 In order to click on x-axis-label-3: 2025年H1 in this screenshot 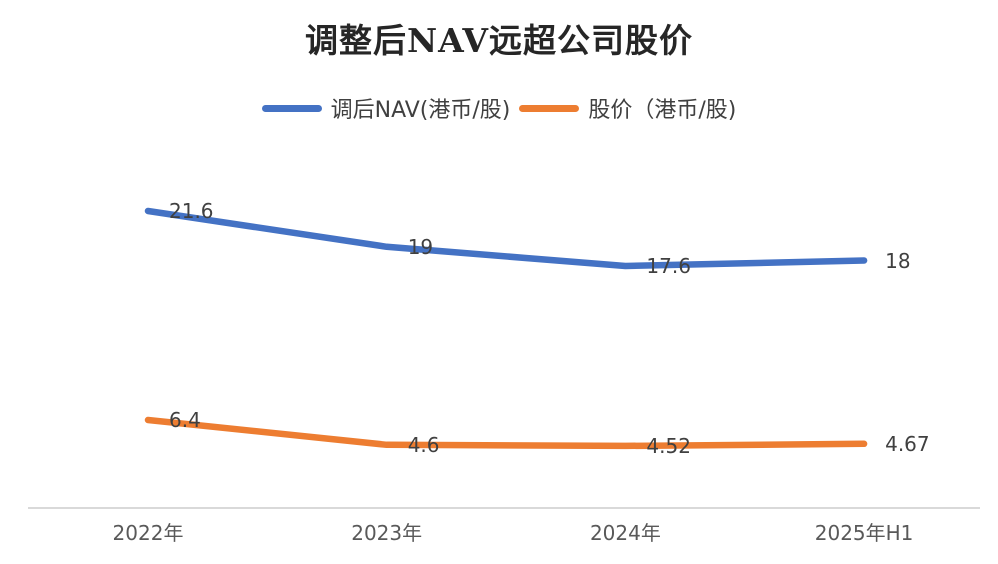, I will do `click(864, 533)`.